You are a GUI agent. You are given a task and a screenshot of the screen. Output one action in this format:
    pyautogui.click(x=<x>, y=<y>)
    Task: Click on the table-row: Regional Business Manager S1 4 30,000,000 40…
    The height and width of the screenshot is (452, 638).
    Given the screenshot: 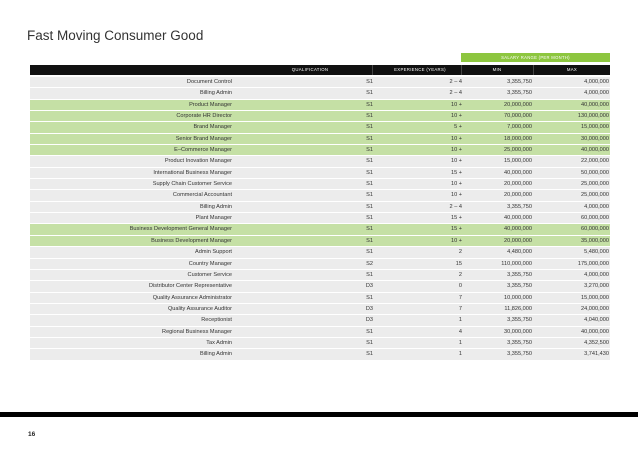 What is the action you would take?
    pyautogui.click(x=320, y=332)
    